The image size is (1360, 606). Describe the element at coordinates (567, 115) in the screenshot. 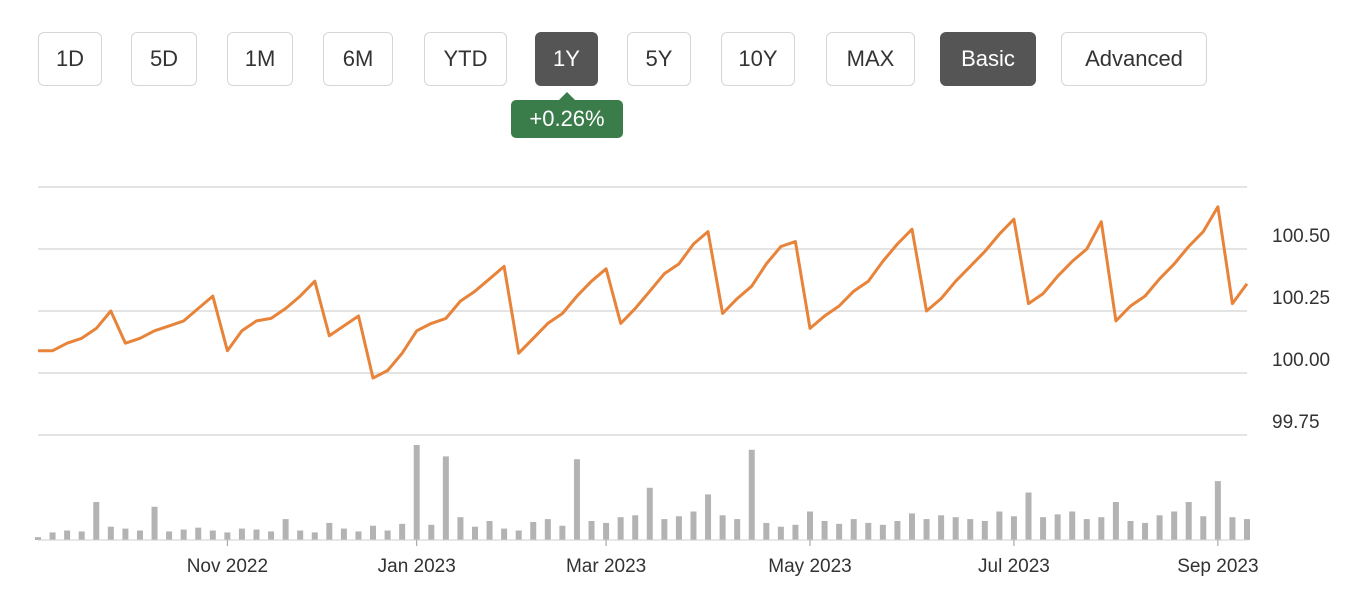

I see `change-badge: +0.26%` at that location.